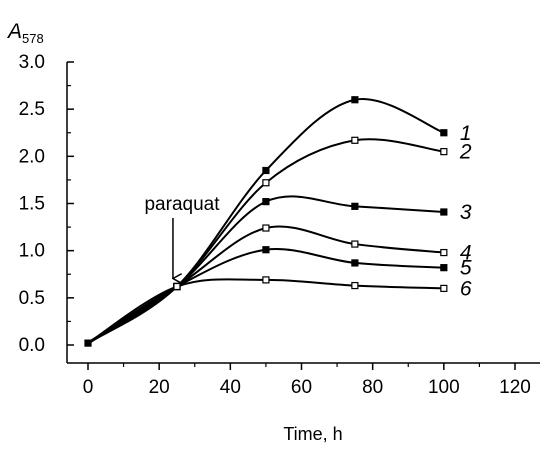 This screenshot has height=449, width=557. Describe the element at coordinates (32, 251) in the screenshot. I see `y-tick-label: 1.0` at that location.